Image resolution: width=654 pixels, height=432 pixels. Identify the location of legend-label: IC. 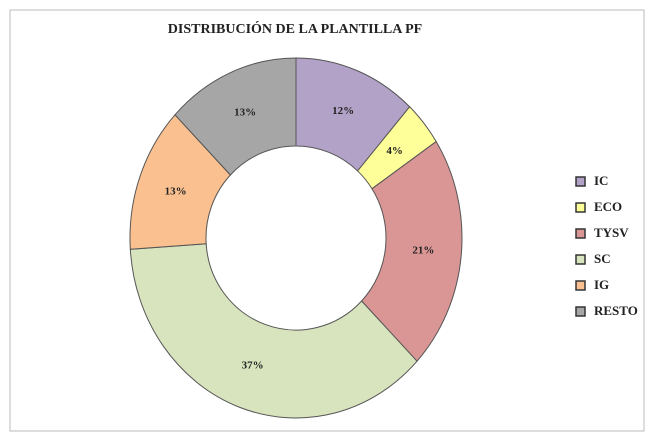
(601, 180).